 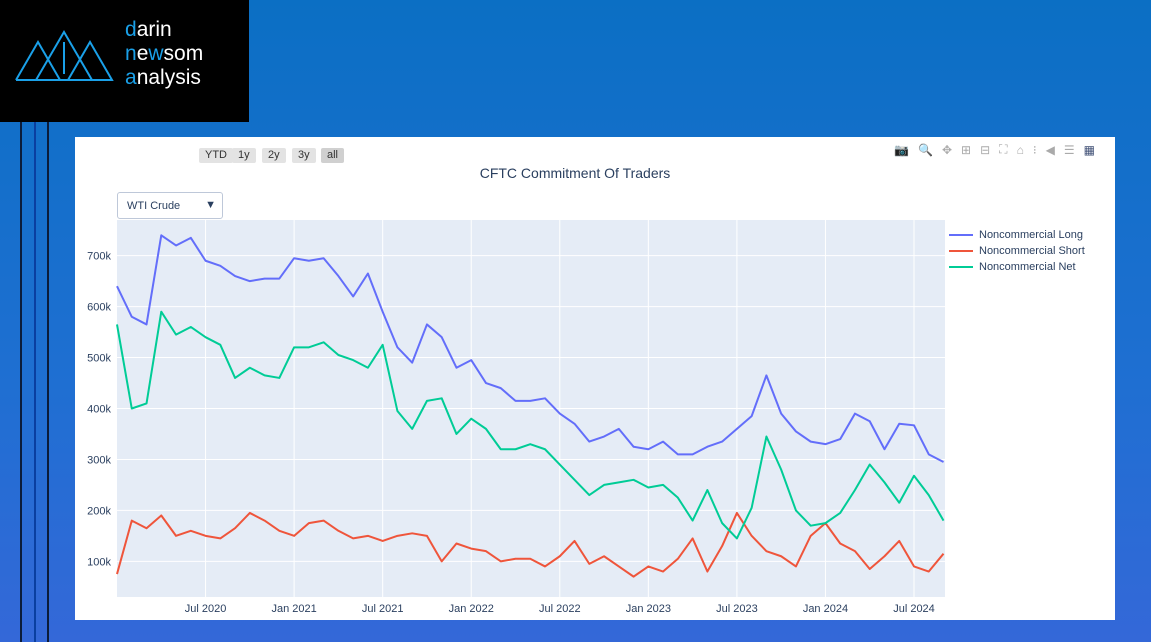 I want to click on x-tick-label: Jan 2023, so click(x=648, y=609).